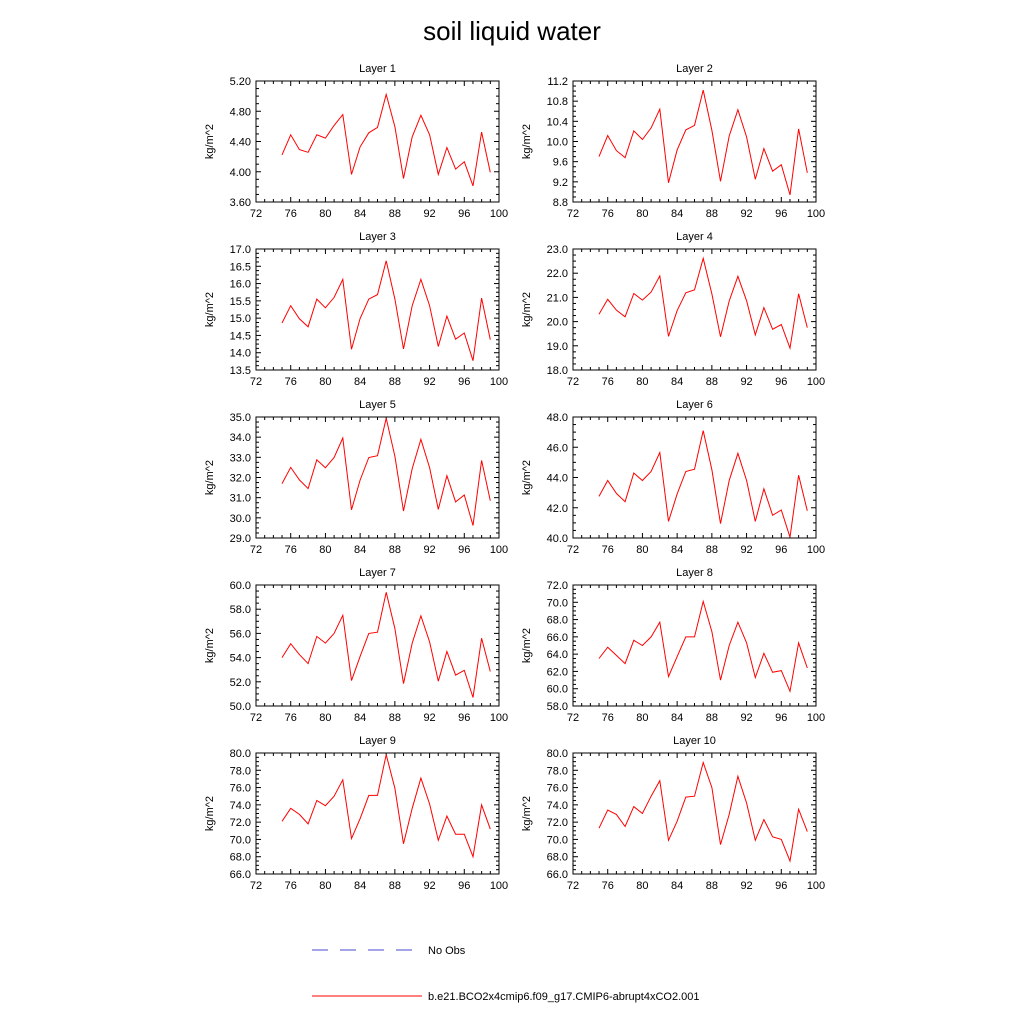 Image resolution: width=1024 pixels, height=1024 pixels. I want to click on y-tick-label: 17.0, so click(240, 250).